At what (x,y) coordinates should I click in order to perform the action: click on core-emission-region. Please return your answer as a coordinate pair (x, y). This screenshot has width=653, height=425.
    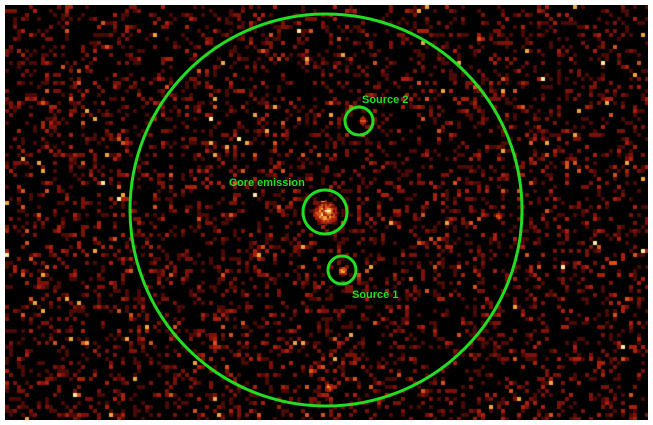
    Looking at the image, I should click on (325, 212).